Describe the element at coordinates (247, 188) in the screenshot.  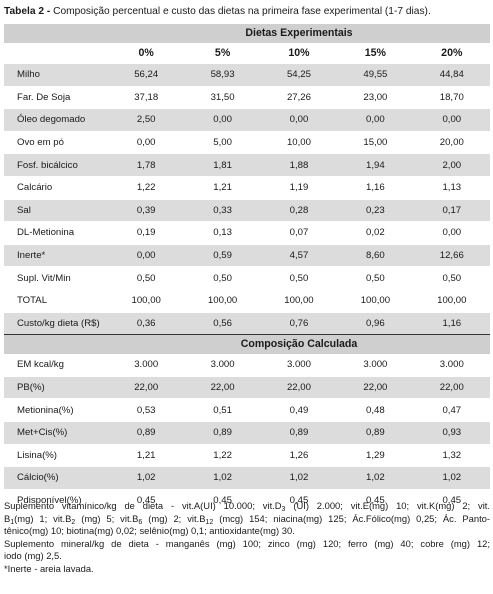
I see `table-row: Calcário 1,22 1,21 1,19 1,16 1,13` at that location.